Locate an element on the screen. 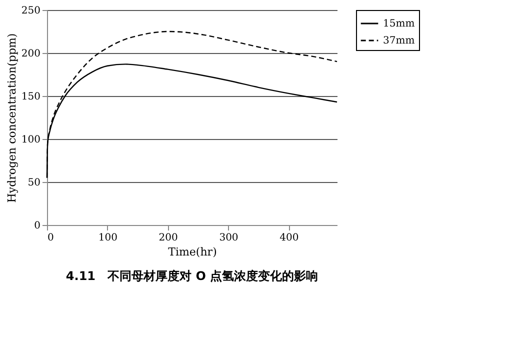 This screenshot has height=348, width=528. x-tick-label: 400 is located at coordinates (289, 238).